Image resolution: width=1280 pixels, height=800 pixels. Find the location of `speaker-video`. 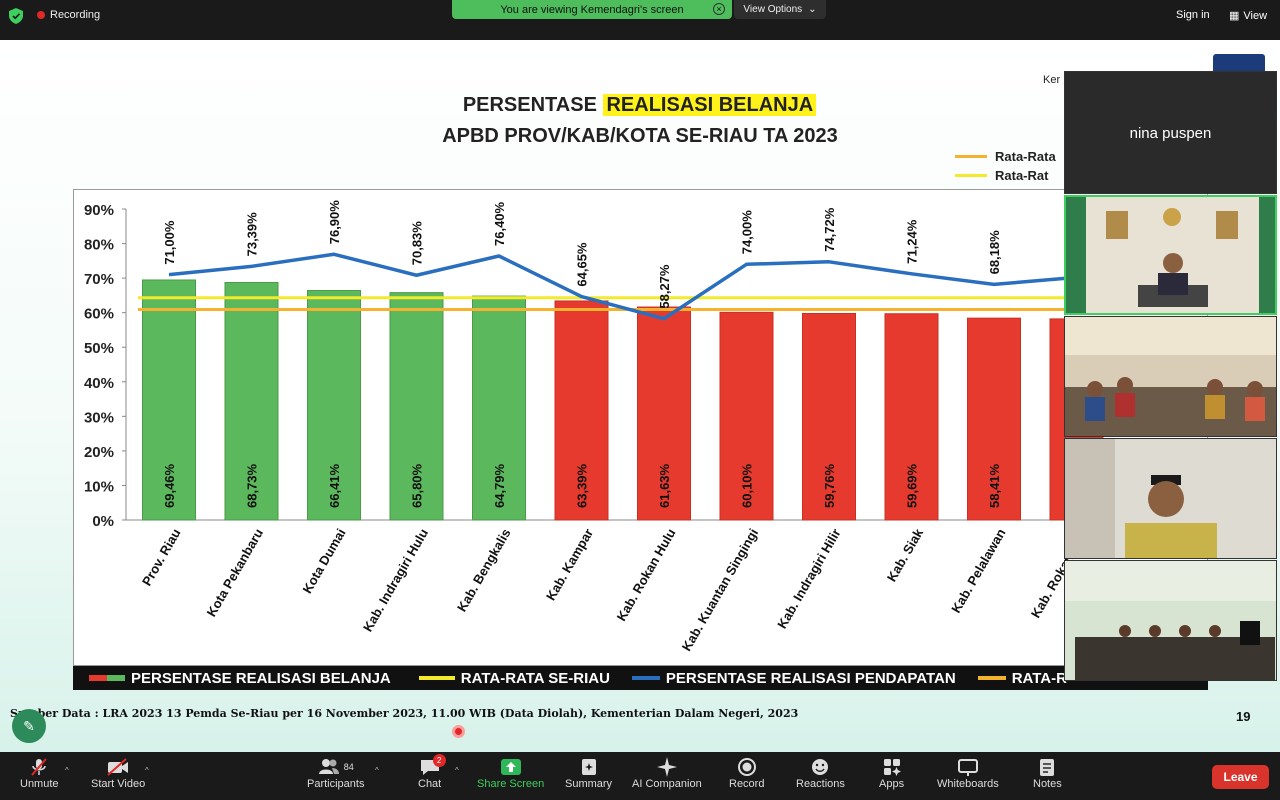

speaker-video is located at coordinates (1170, 255).